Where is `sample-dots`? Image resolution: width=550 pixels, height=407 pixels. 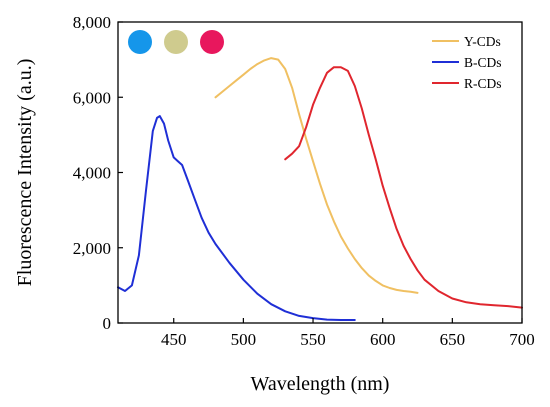
sample-dots is located at coordinates (176, 42).